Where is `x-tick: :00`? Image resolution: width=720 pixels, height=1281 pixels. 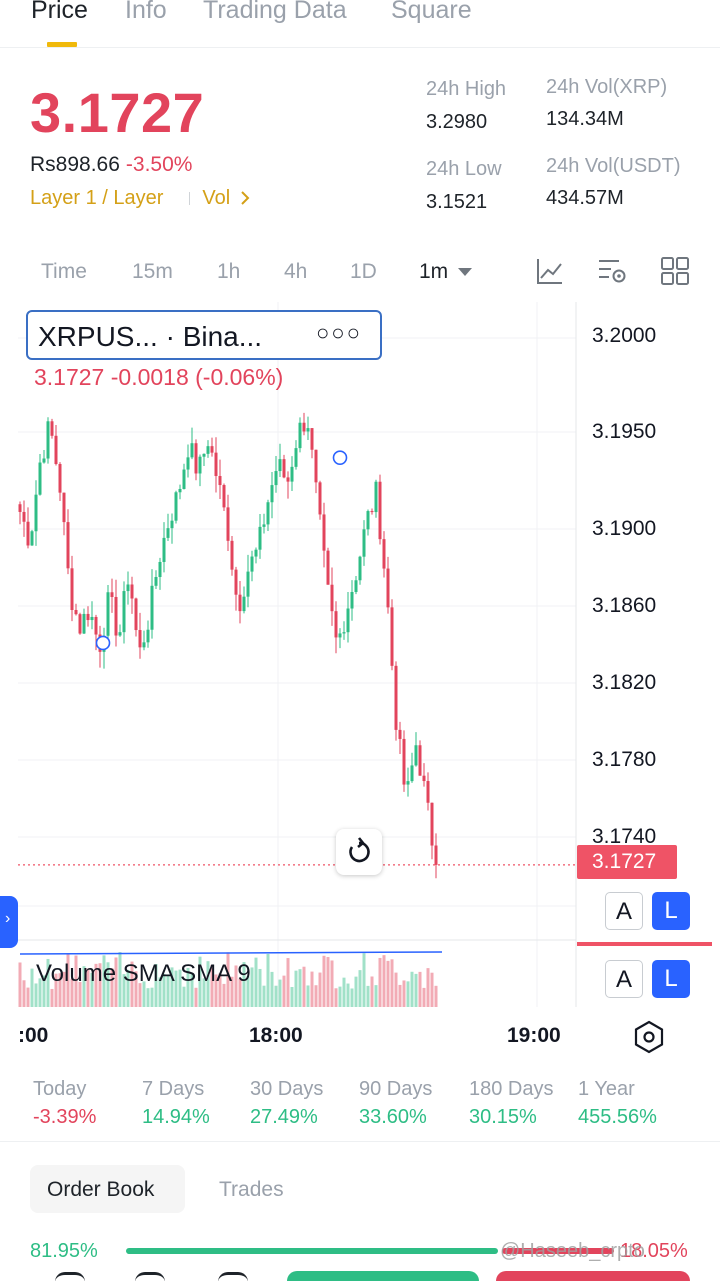
x-tick: :00 is located at coordinates (33, 1035).